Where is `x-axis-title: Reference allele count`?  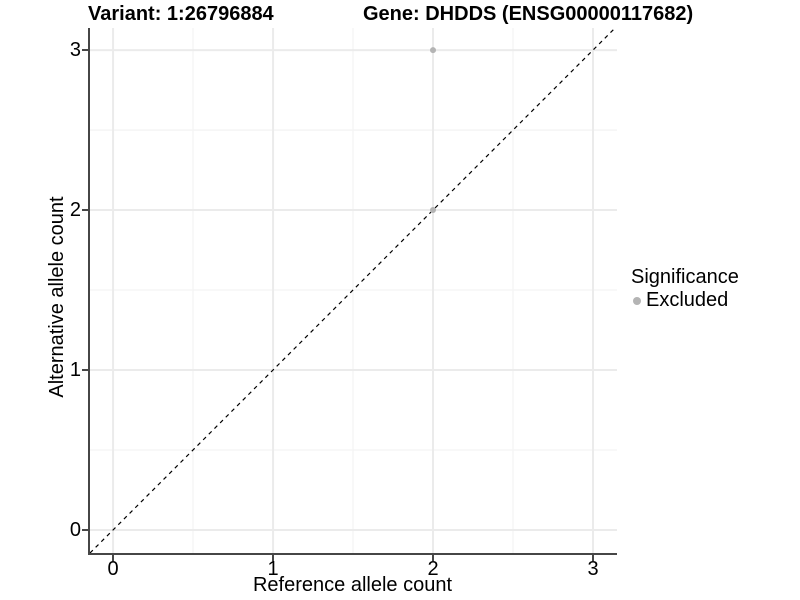 x-axis-title: Reference allele count is located at coordinates (352, 585).